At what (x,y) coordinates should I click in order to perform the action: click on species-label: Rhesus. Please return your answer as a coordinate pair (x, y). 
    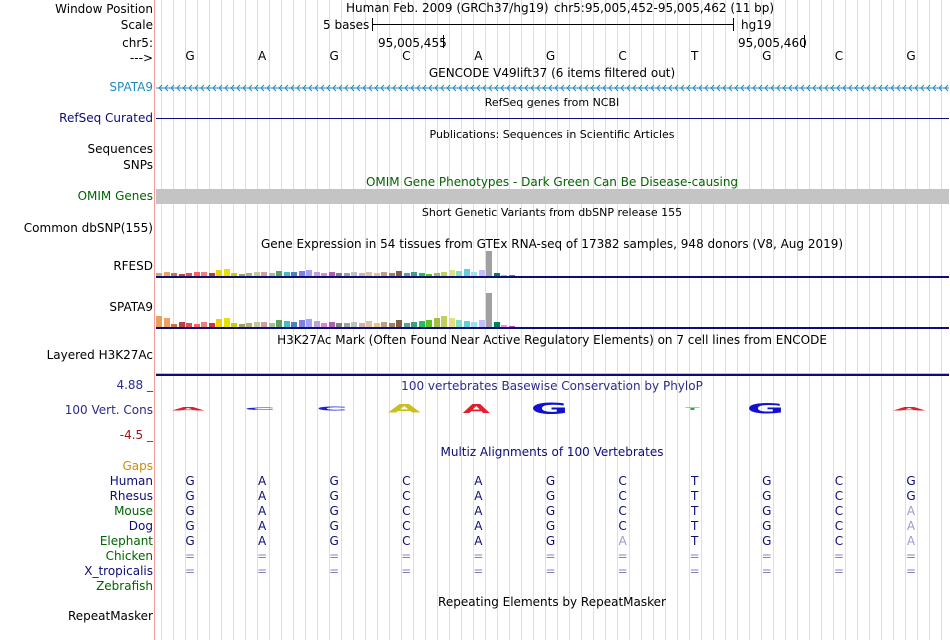
    Looking at the image, I should click on (131, 496).